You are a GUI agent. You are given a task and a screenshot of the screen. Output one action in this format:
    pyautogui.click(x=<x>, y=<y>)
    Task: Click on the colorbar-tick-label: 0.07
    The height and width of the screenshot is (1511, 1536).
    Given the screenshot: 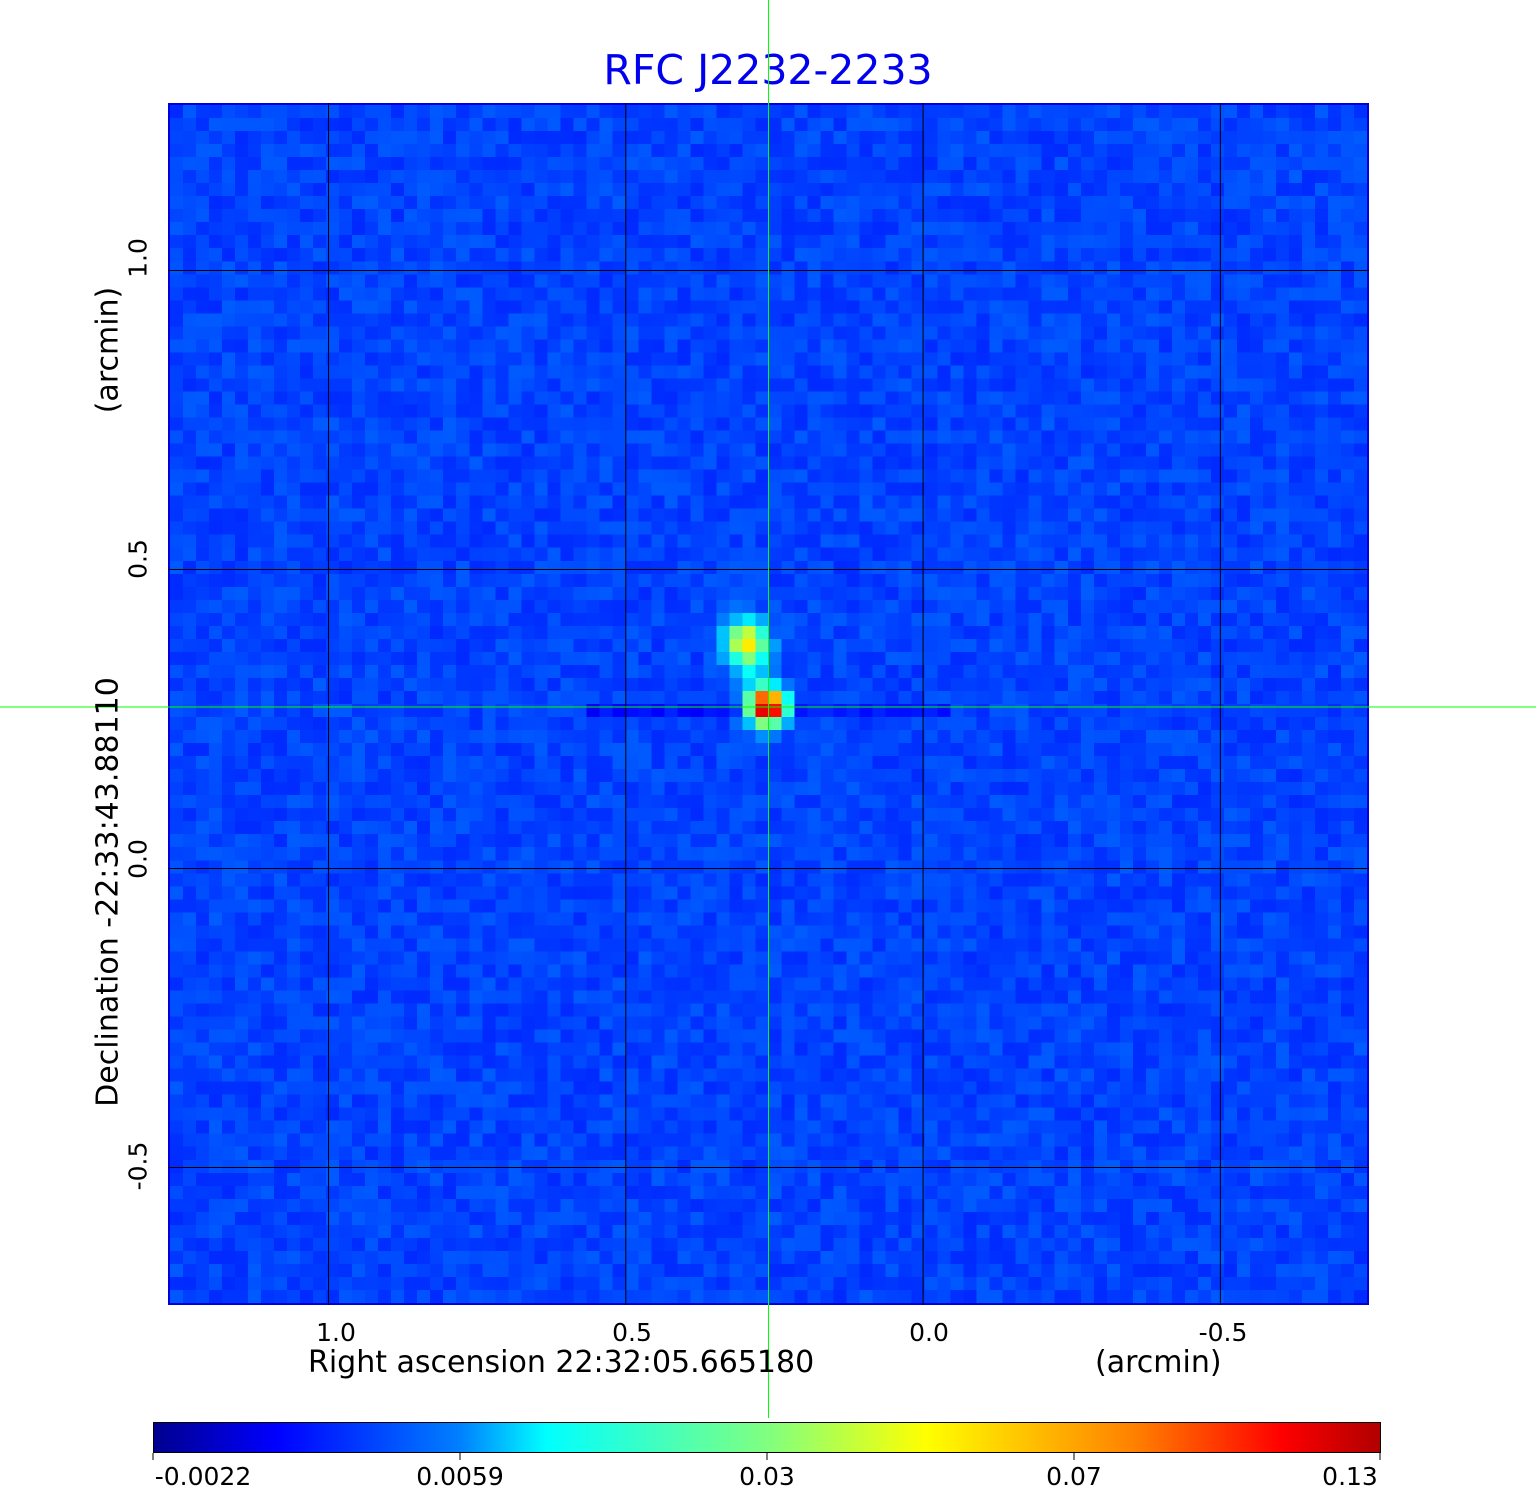 What is the action you would take?
    pyautogui.click(x=1074, y=1476)
    